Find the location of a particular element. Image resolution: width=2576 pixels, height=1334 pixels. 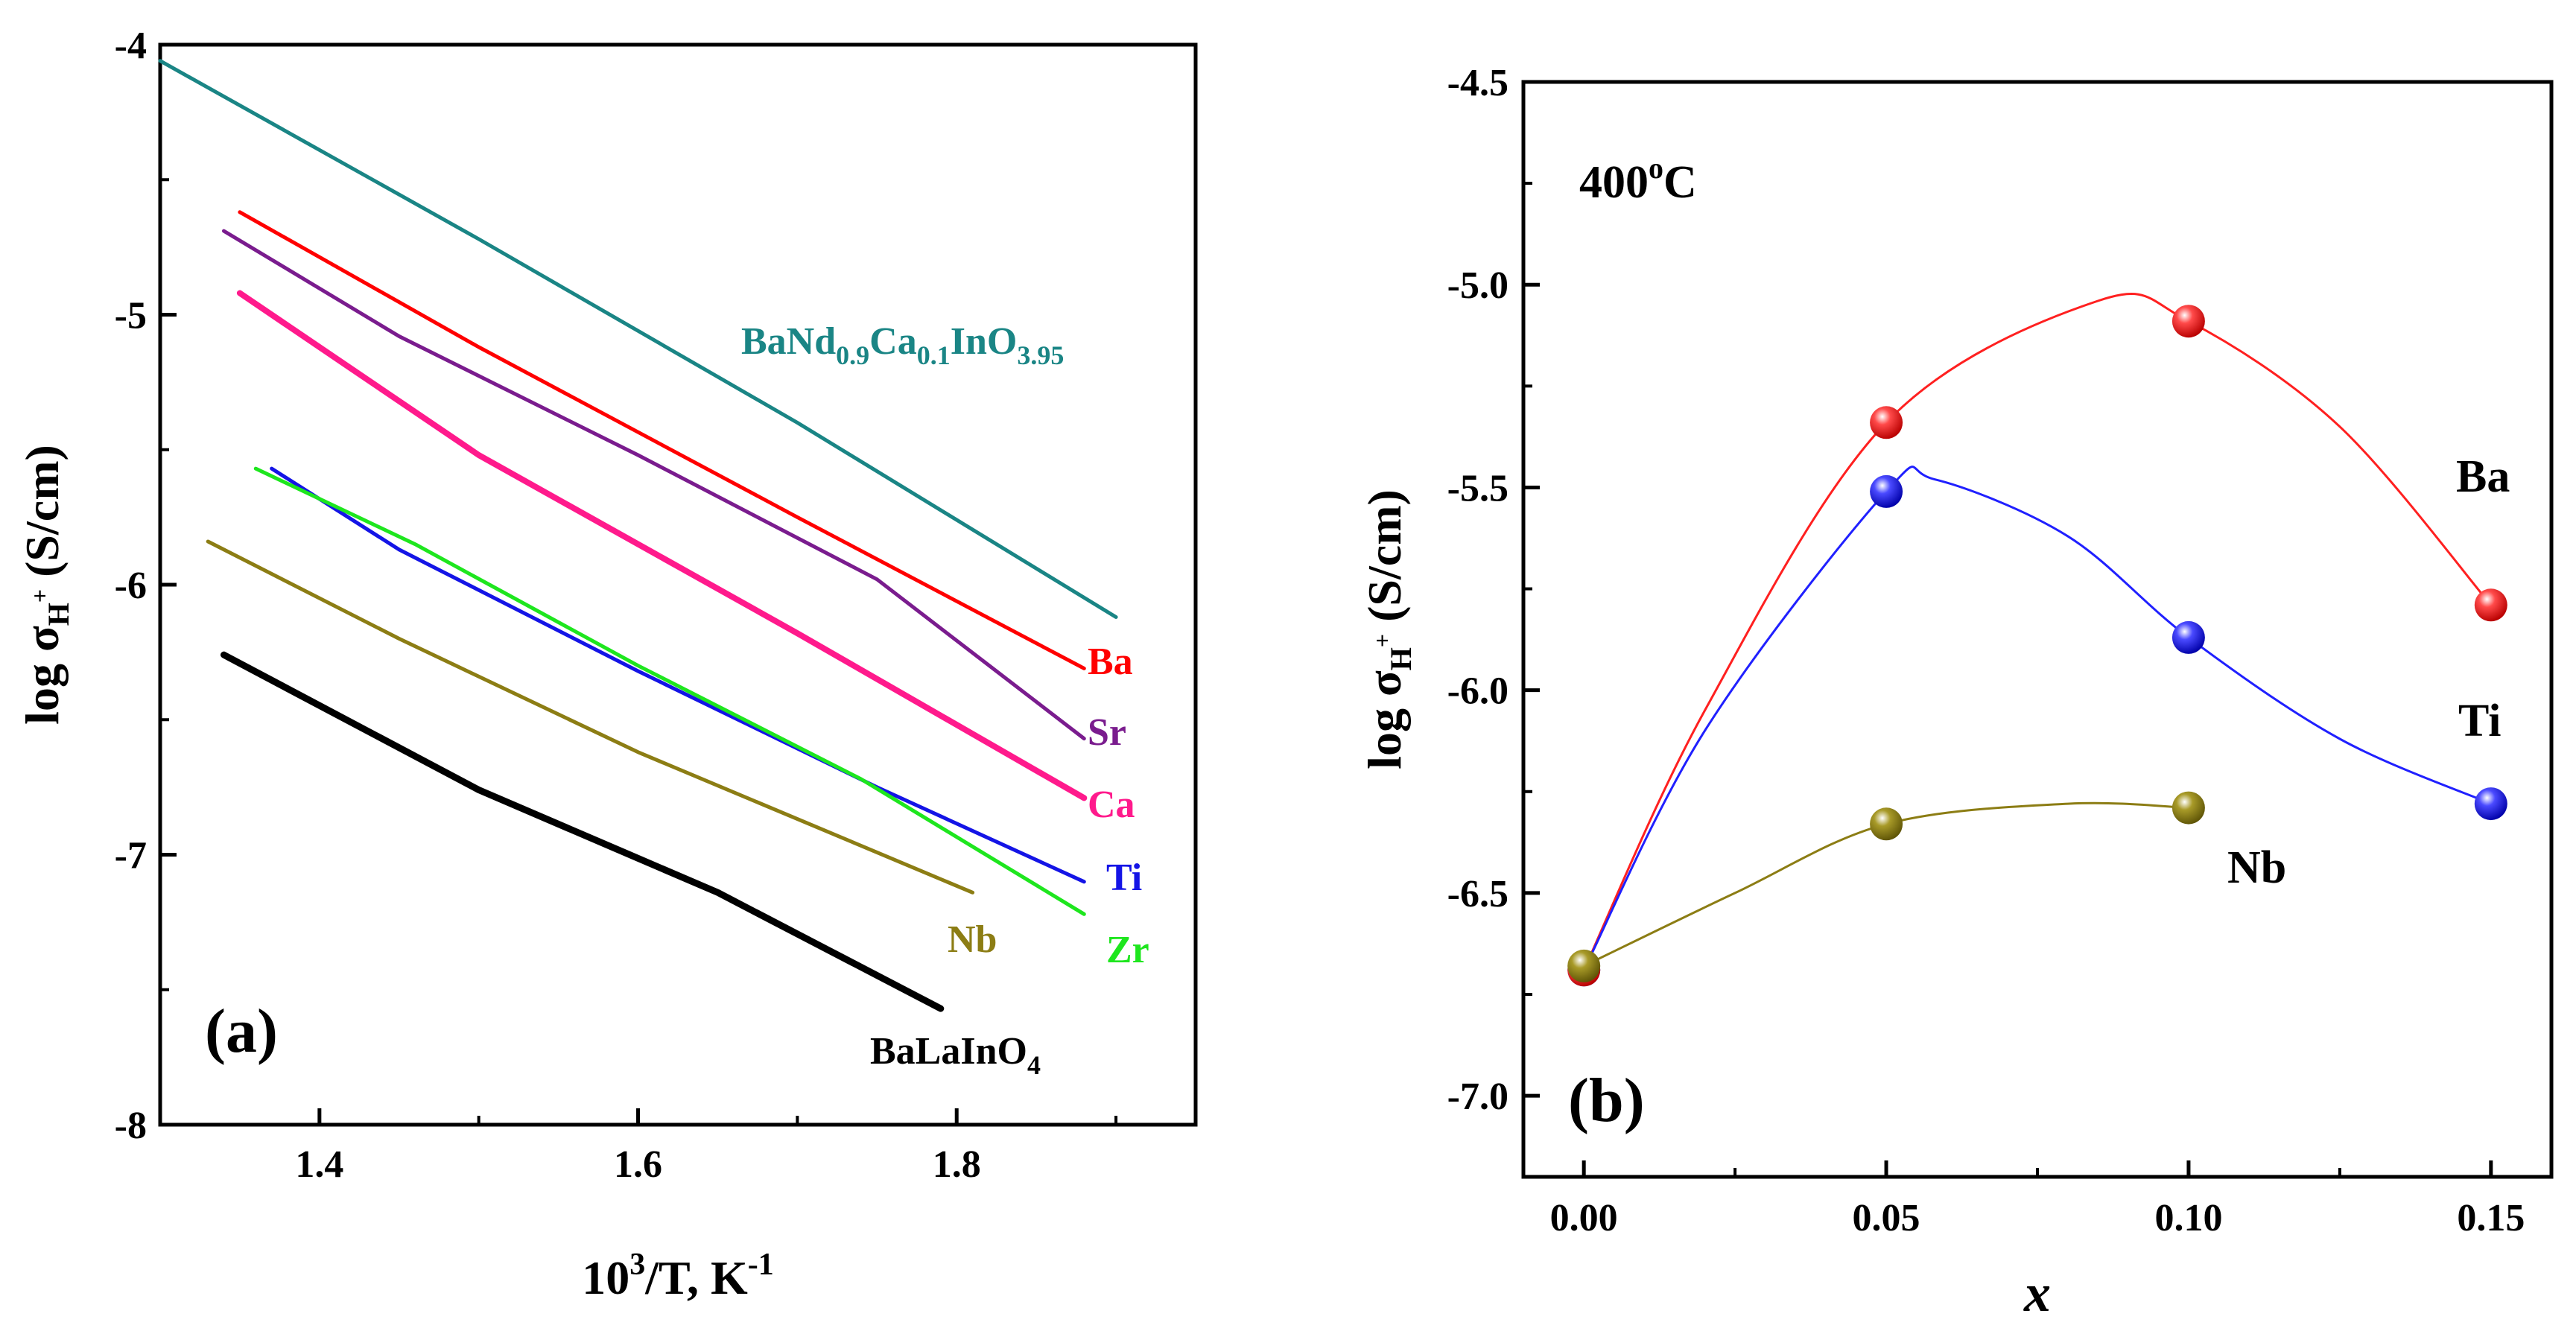

b-ytick-label: -4.5 is located at coordinates (1478, 83).